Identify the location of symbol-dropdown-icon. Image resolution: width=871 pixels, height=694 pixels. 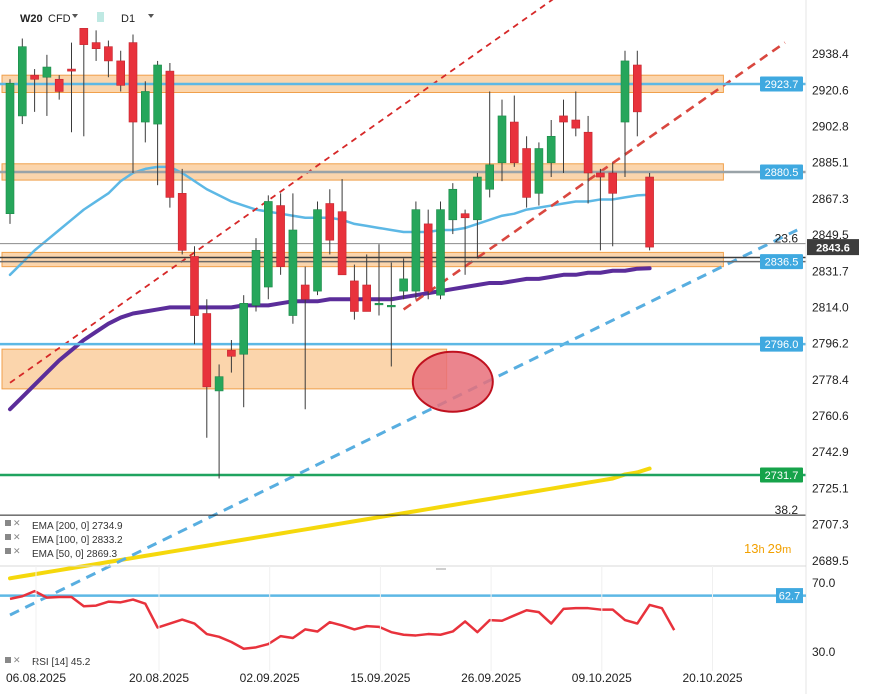
(75, 16).